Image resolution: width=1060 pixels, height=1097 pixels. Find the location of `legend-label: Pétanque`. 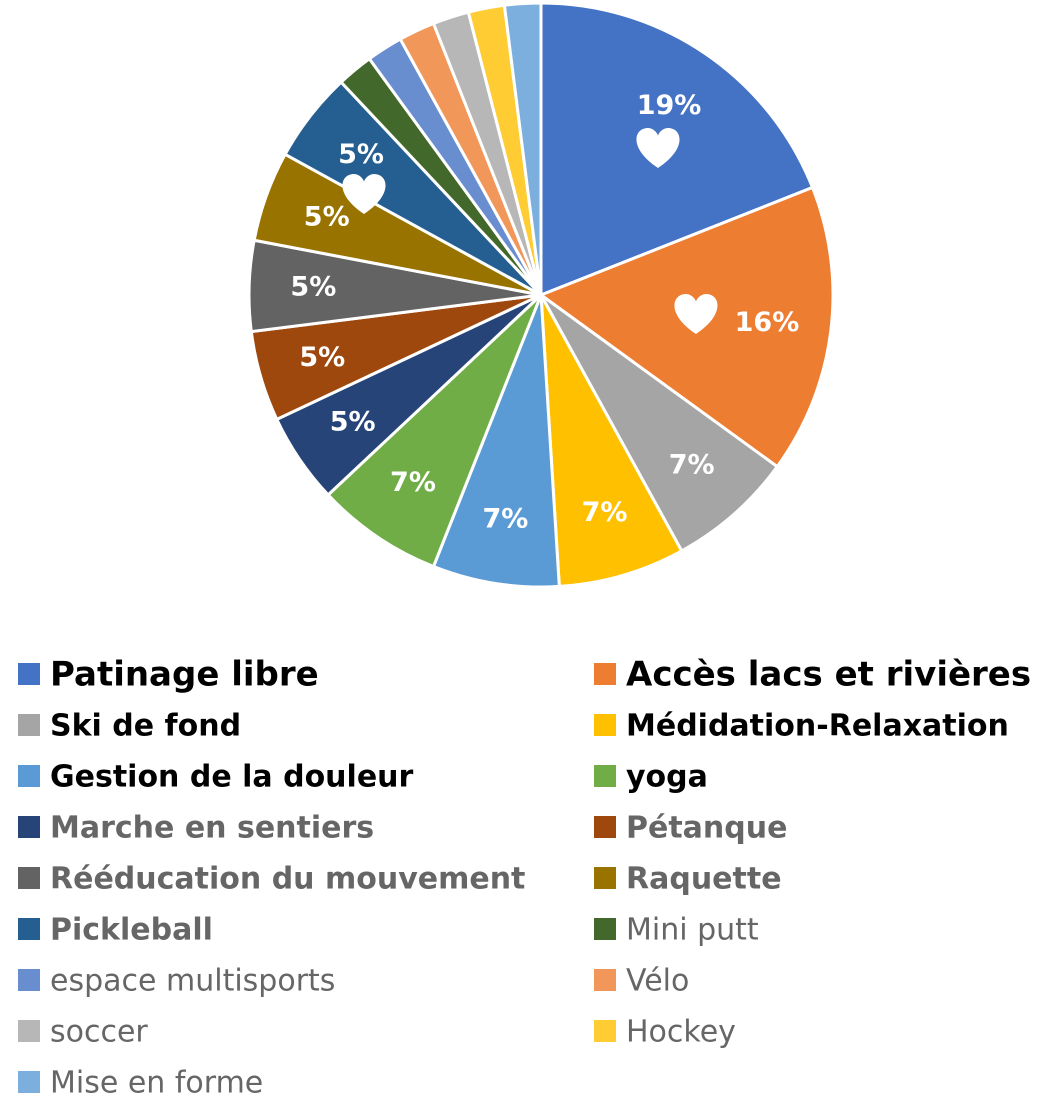

legend-label: Pétanque is located at coordinates (706, 828).